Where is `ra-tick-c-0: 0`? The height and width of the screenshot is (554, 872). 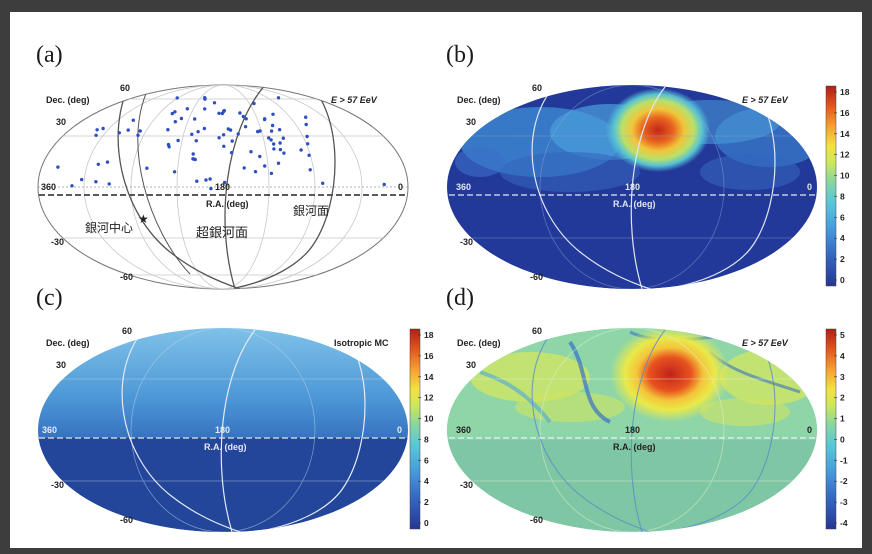 ra-tick-c-0: 0 is located at coordinates (399, 430).